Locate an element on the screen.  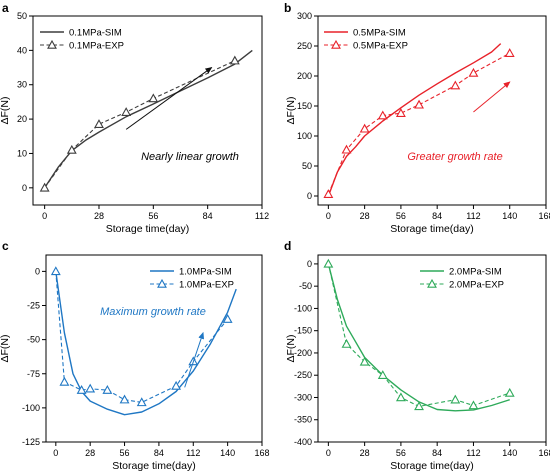
legend-label-2-0mpa-sim: 2.0MPa-SIM is located at coordinates (475, 272).